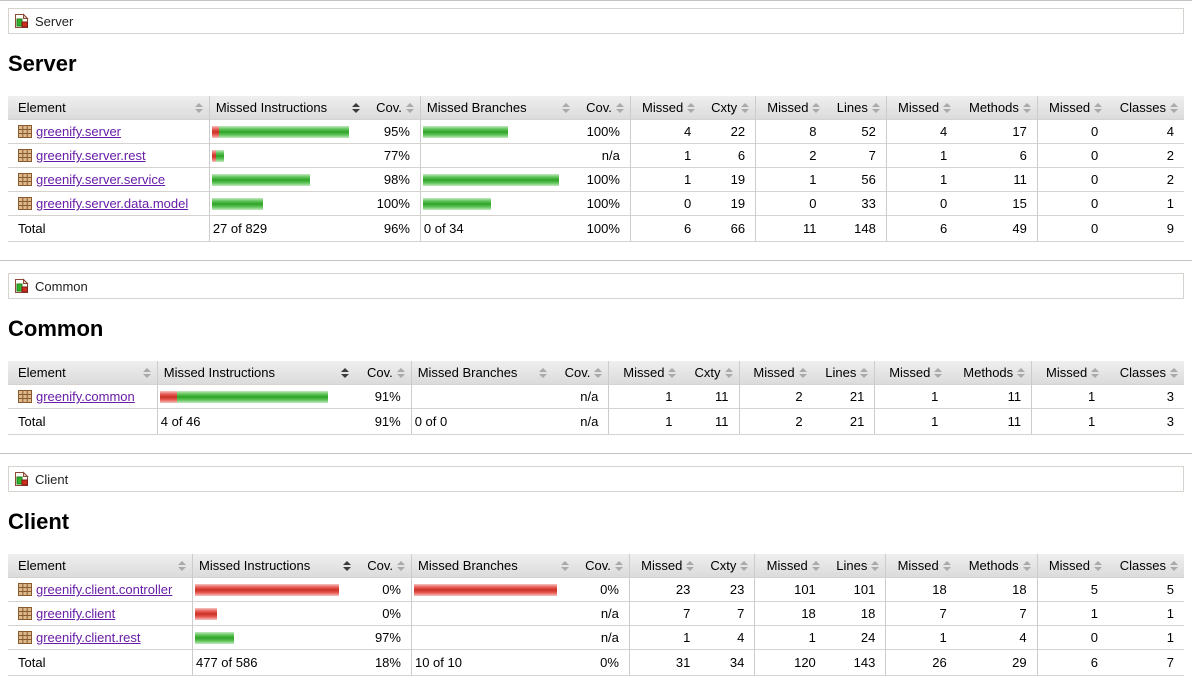  What do you see at coordinates (79, 131) in the screenshot?
I see `package-link: greenify.server` at bounding box center [79, 131].